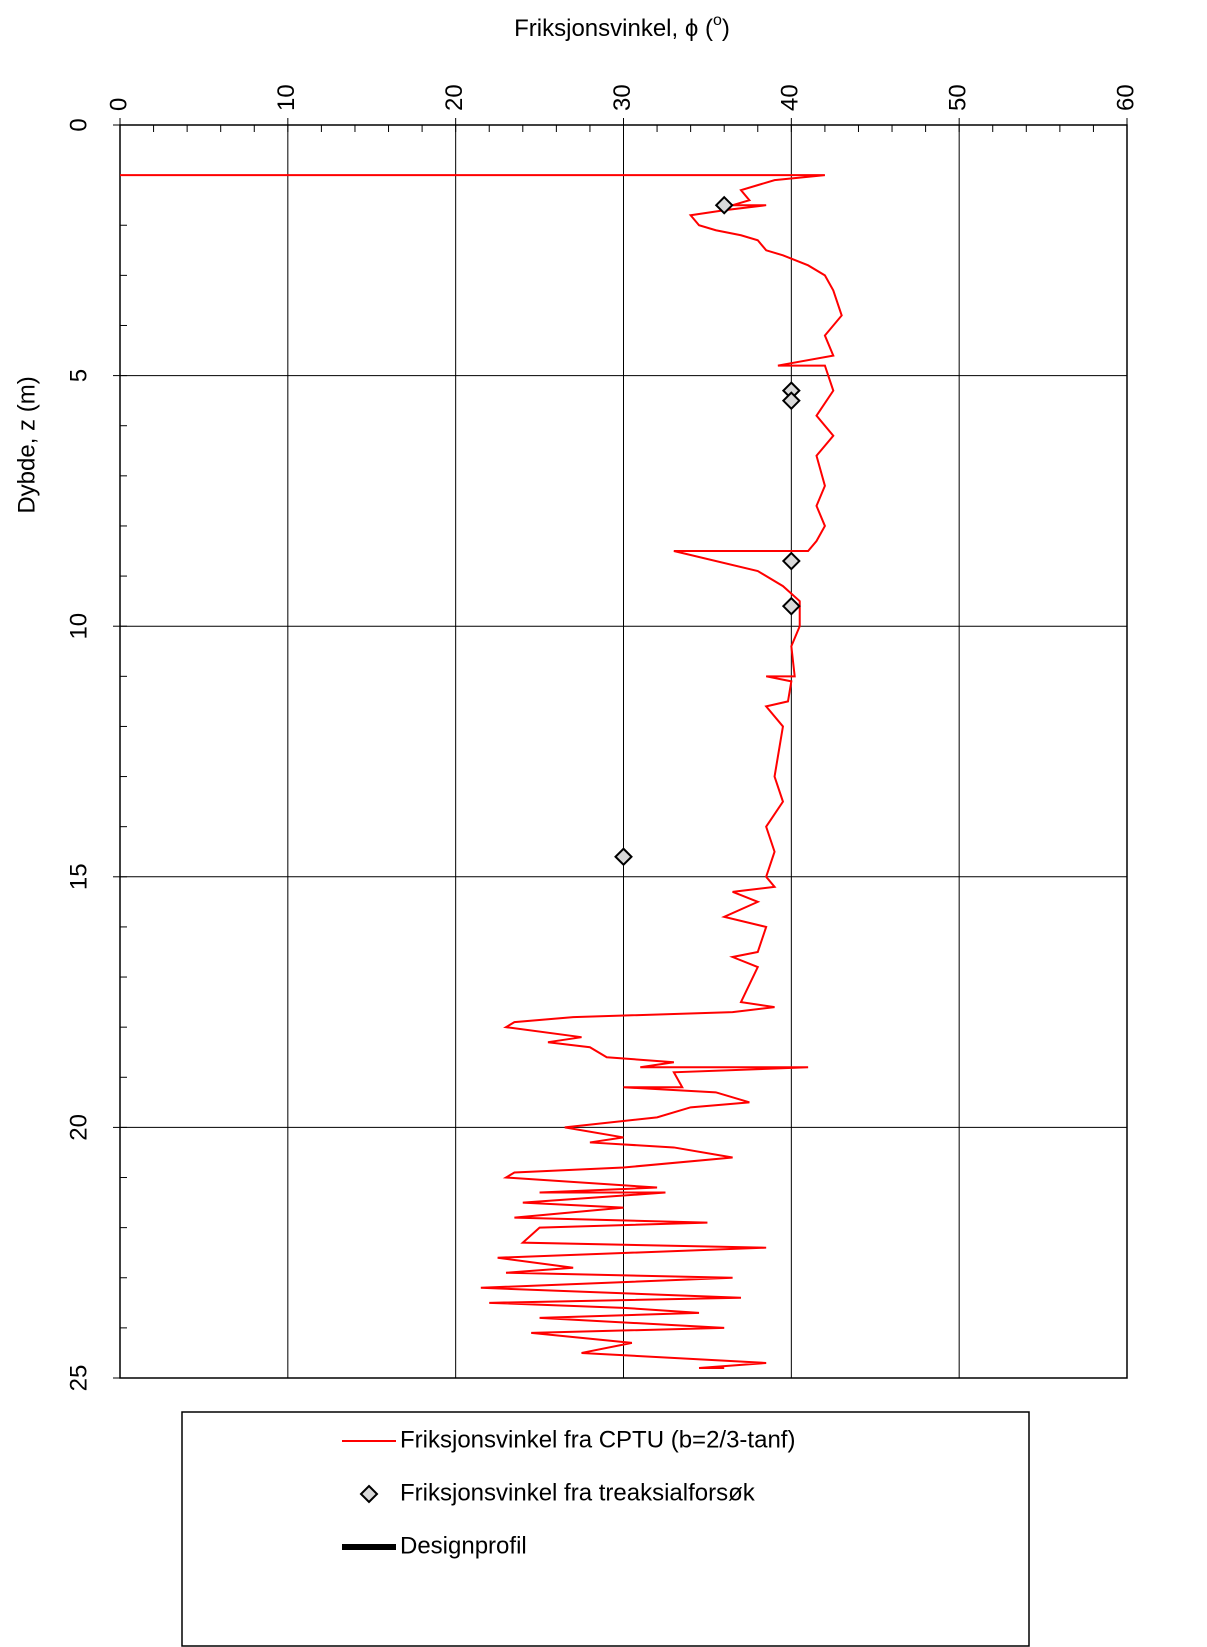 Image resolution: width=1207 pixels, height=1647 pixels. I want to click on y-tick-label: 0, so click(78, 124).